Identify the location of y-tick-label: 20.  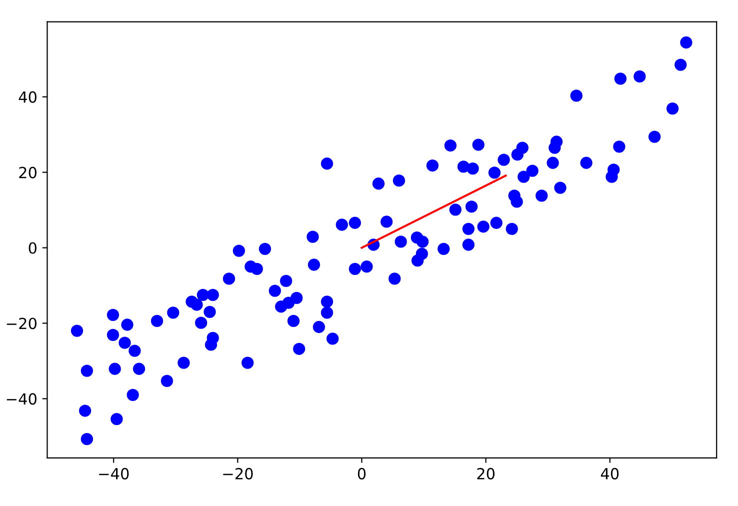
(27, 172).